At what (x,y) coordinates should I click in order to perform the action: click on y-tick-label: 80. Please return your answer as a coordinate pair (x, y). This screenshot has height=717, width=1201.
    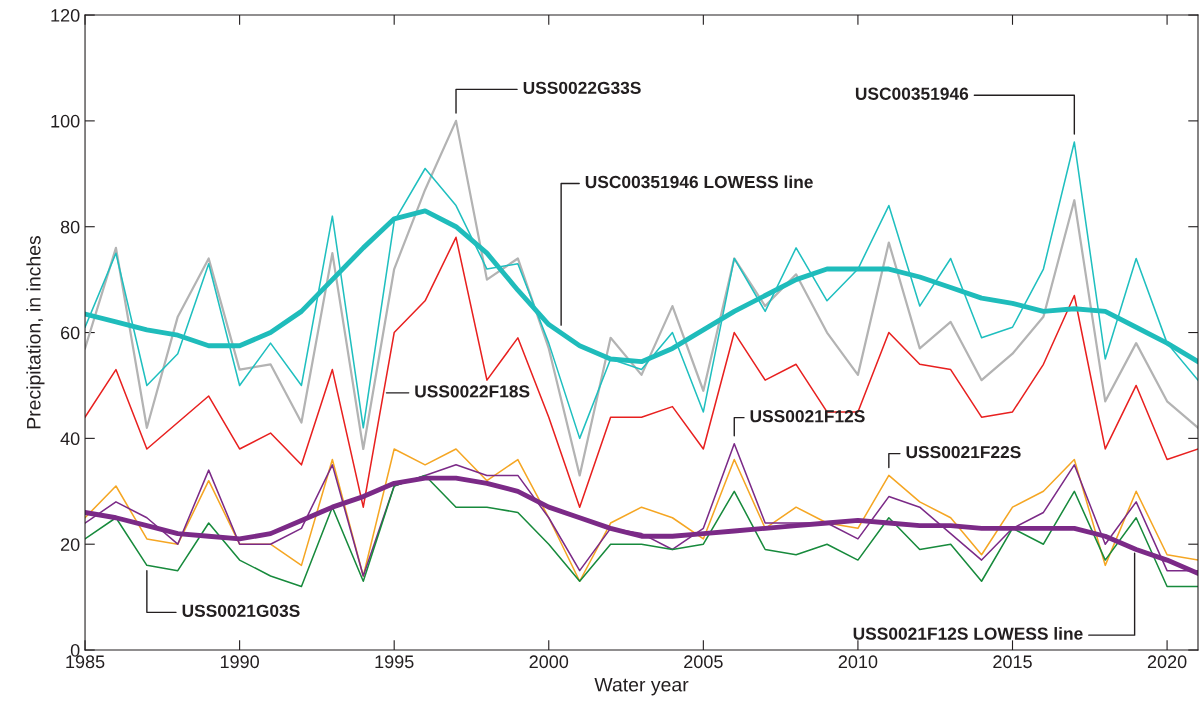
    Looking at the image, I should click on (70, 227).